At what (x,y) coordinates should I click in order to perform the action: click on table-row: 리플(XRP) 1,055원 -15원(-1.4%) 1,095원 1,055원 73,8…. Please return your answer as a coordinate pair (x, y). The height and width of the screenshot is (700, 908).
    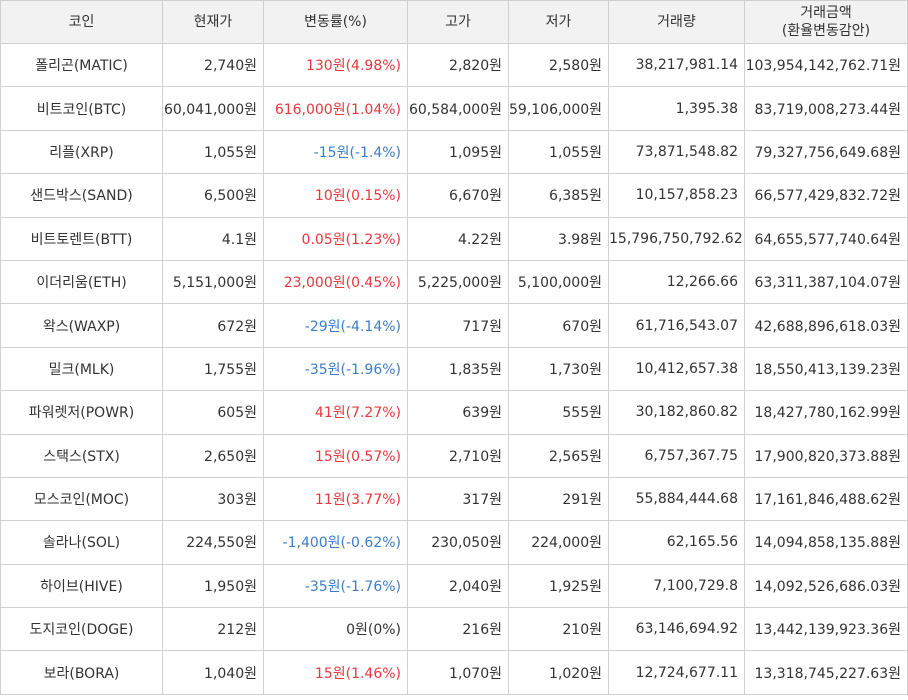
    Looking at the image, I should click on (454, 152).